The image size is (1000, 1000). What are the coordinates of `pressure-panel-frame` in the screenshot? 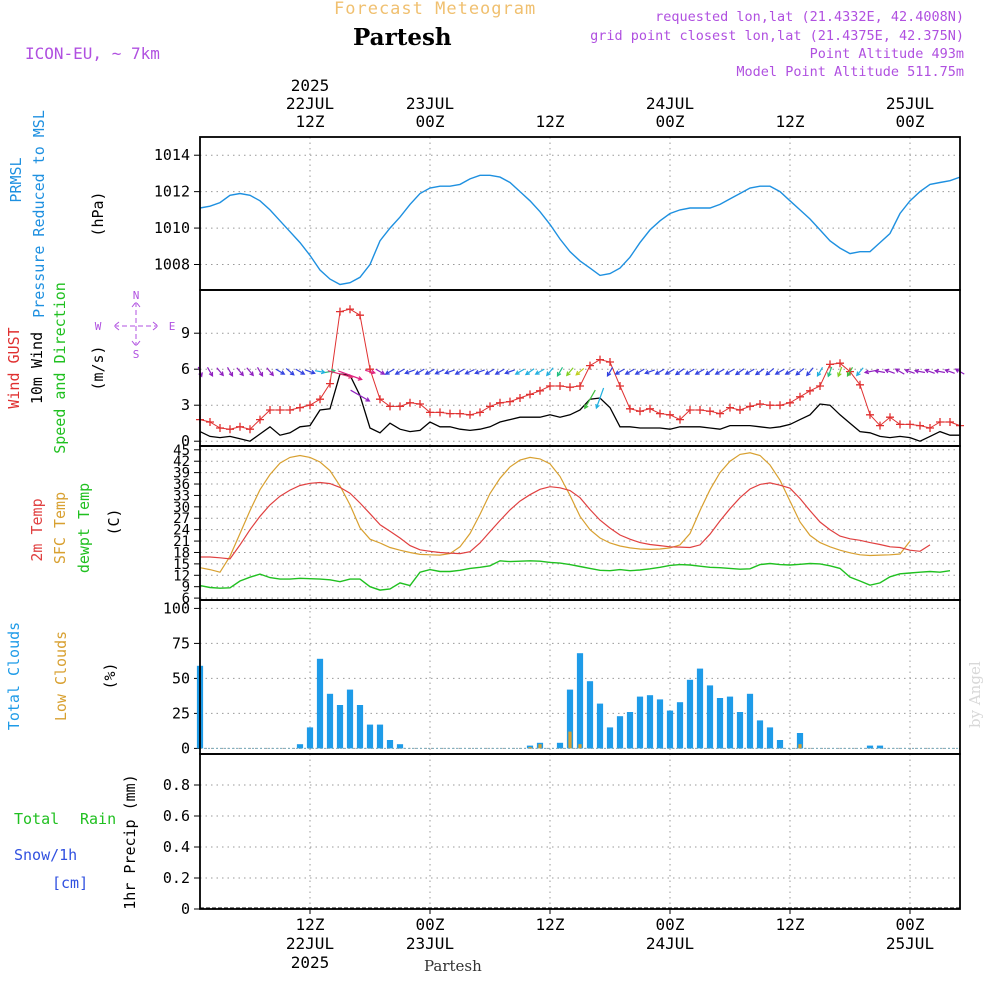 It's located at (580, 213).